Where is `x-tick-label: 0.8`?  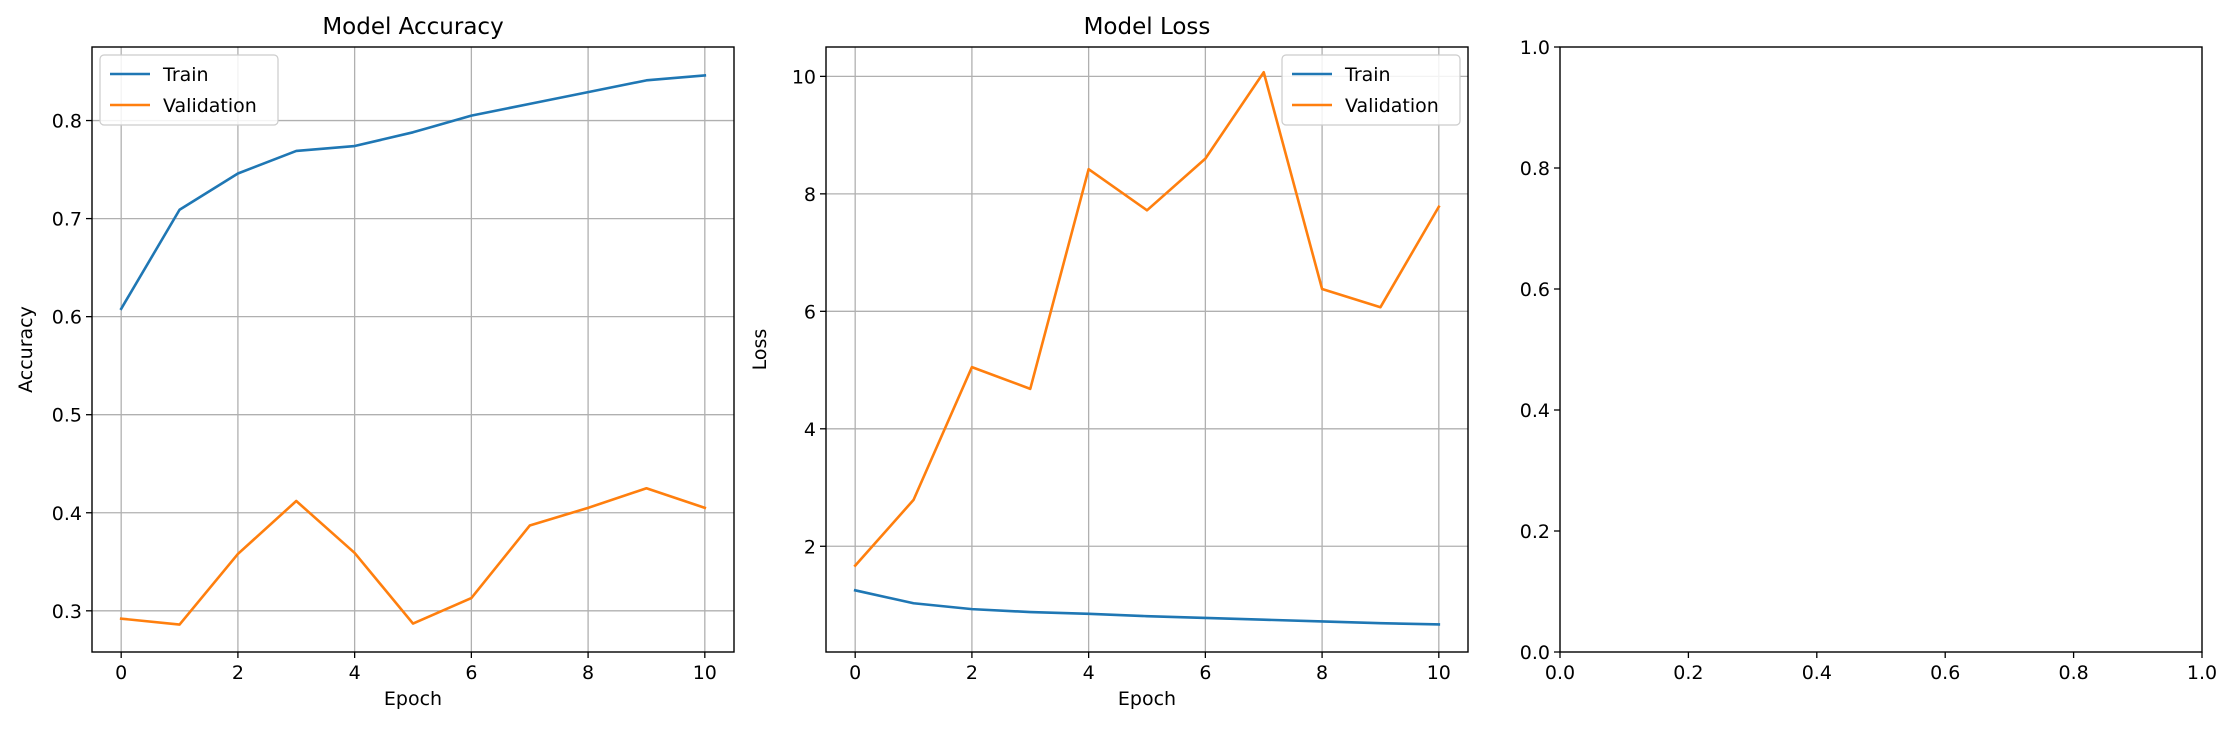
x-tick-label: 0.8 is located at coordinates (2073, 673).